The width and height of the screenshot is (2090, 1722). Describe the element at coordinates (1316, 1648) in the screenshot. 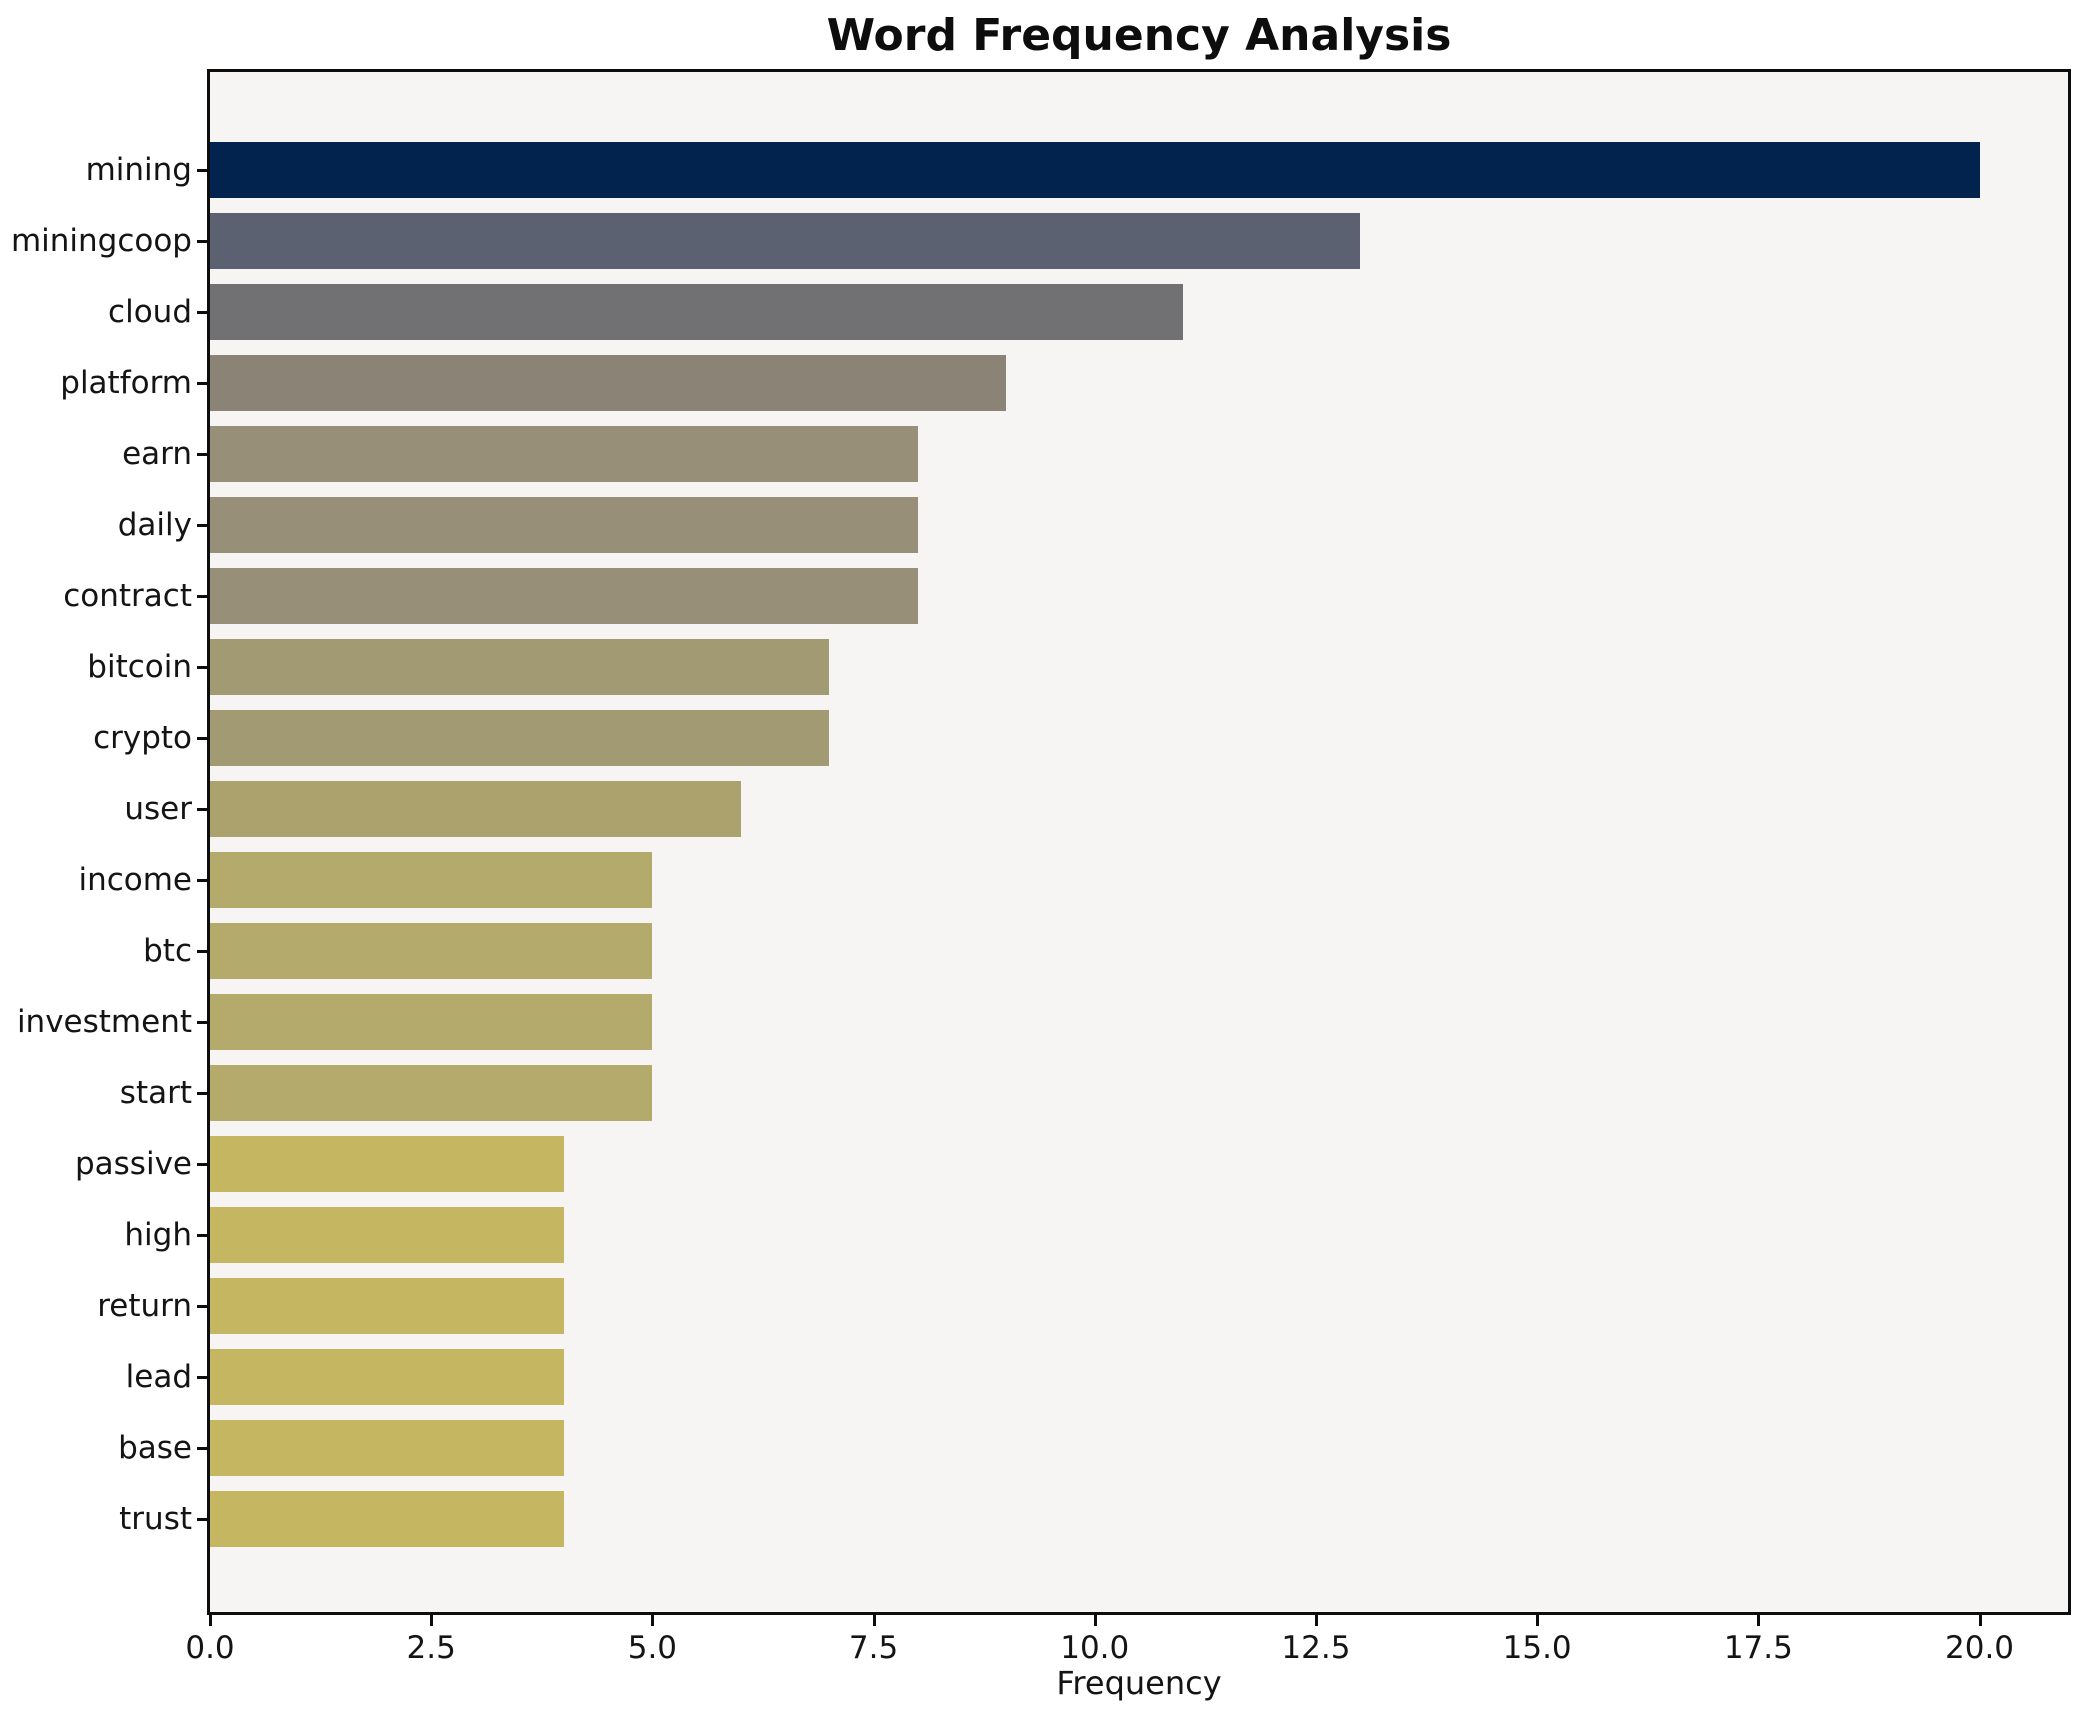

I see `x-tick-label-12.5: 12.5` at that location.